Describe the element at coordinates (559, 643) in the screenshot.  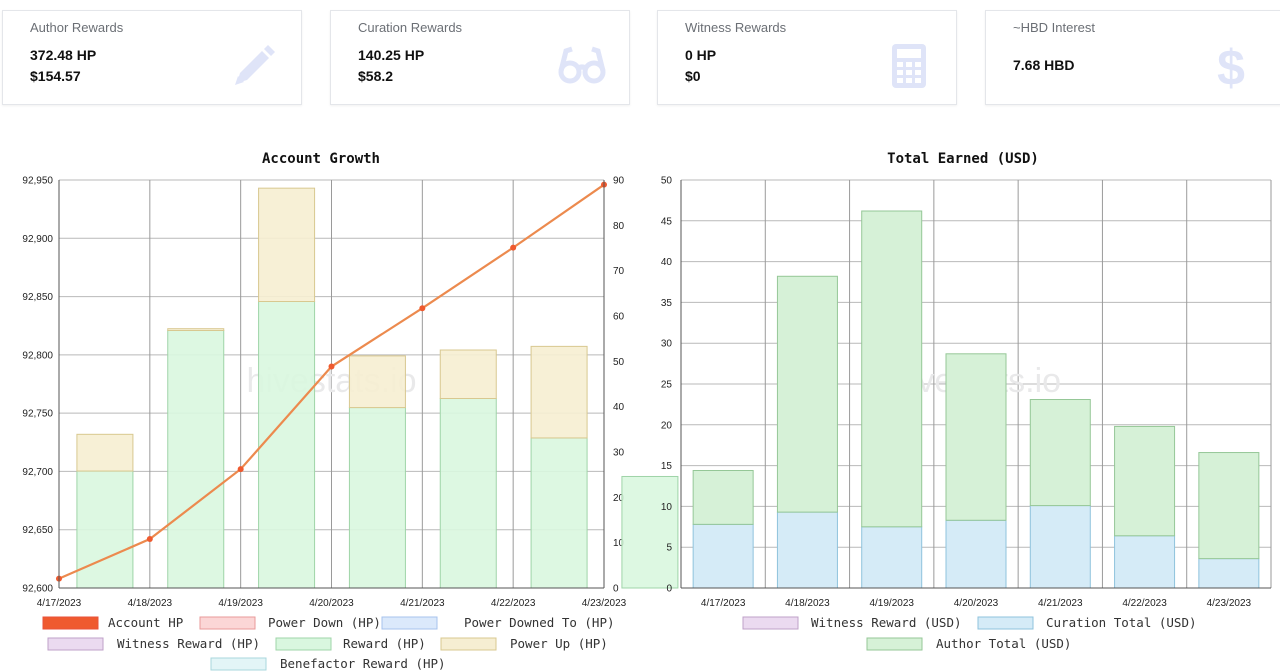
I see `legend-label: Power Up (HP)` at that location.